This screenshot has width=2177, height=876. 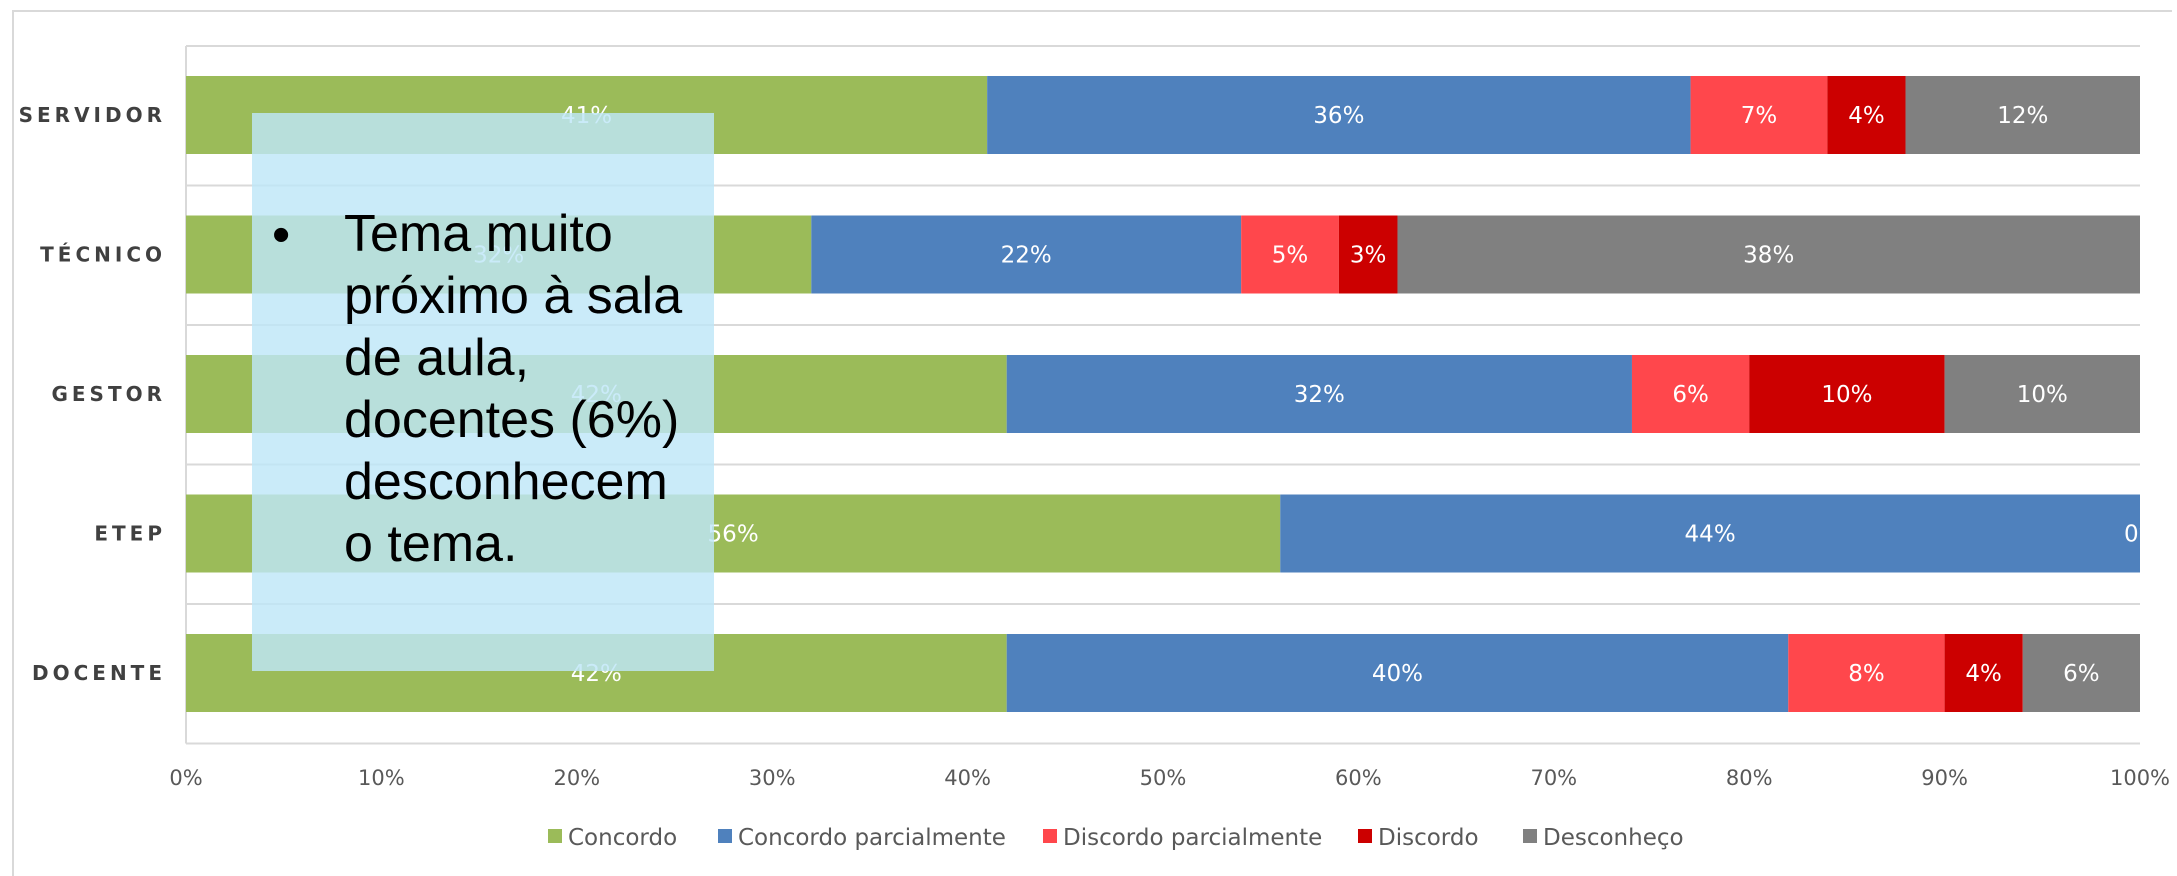 I want to click on x-tick-label: 40%, so click(x=967, y=778).